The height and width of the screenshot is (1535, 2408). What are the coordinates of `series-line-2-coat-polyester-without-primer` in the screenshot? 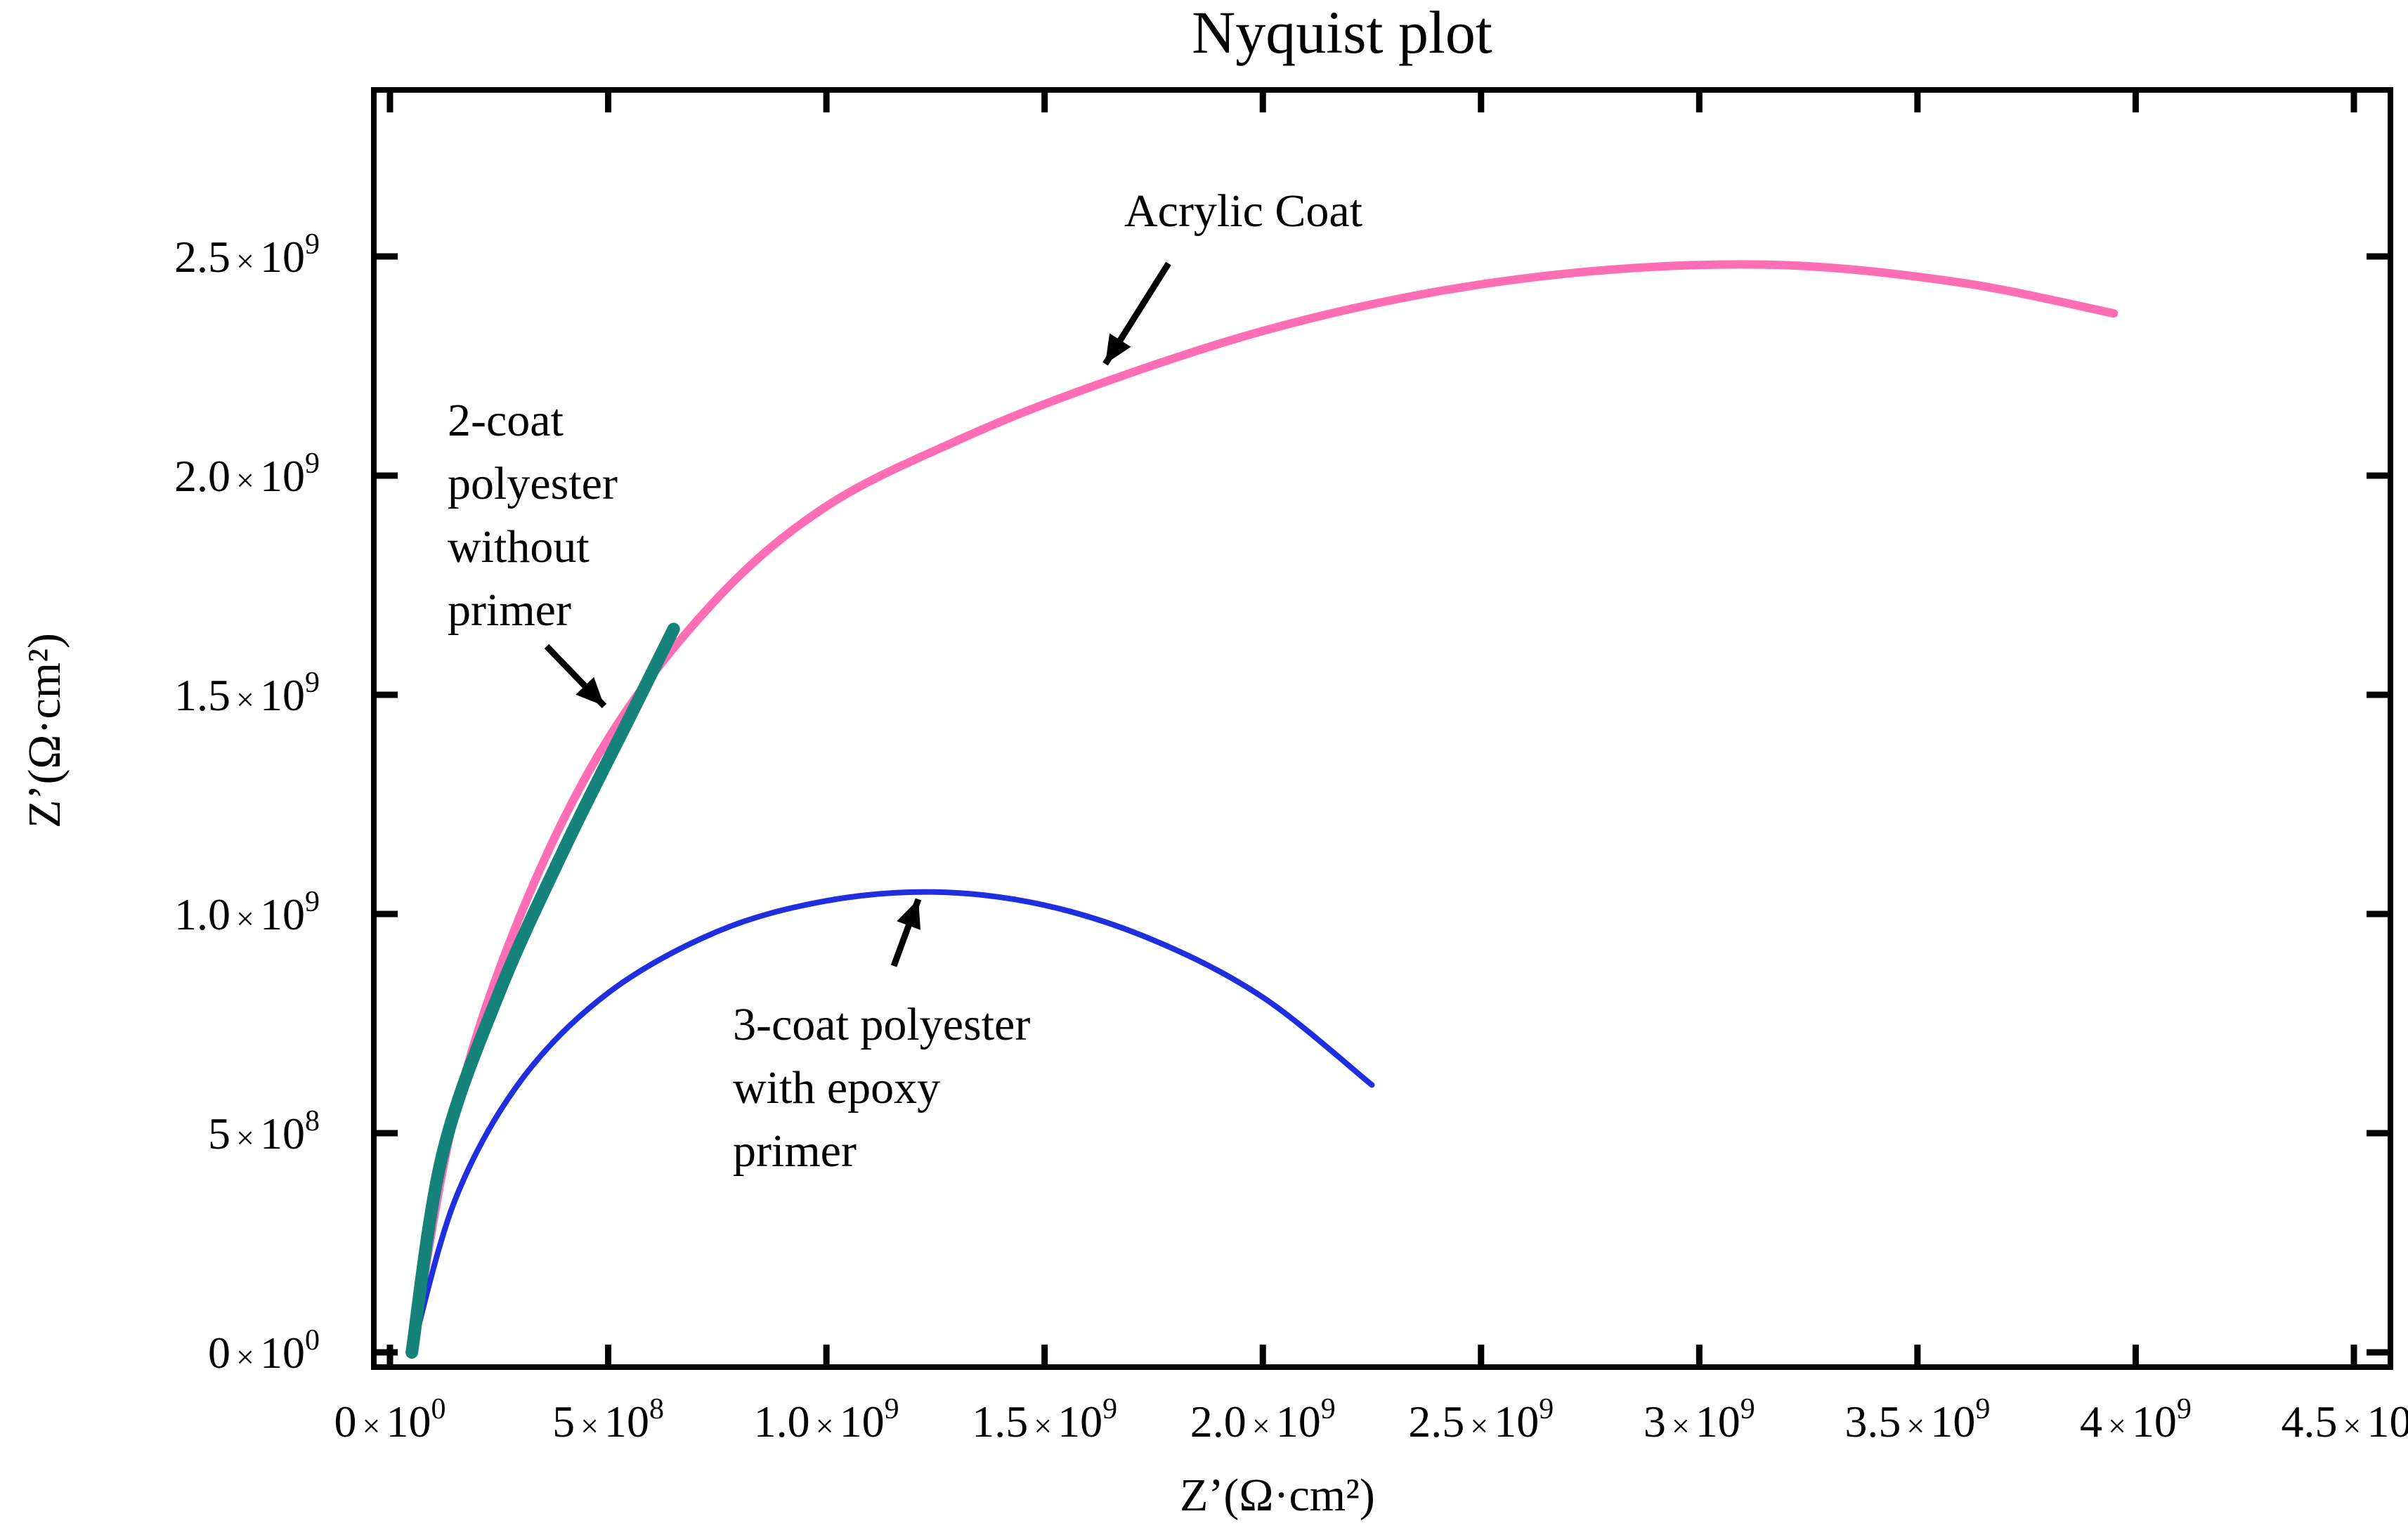 It's located at (542, 990).